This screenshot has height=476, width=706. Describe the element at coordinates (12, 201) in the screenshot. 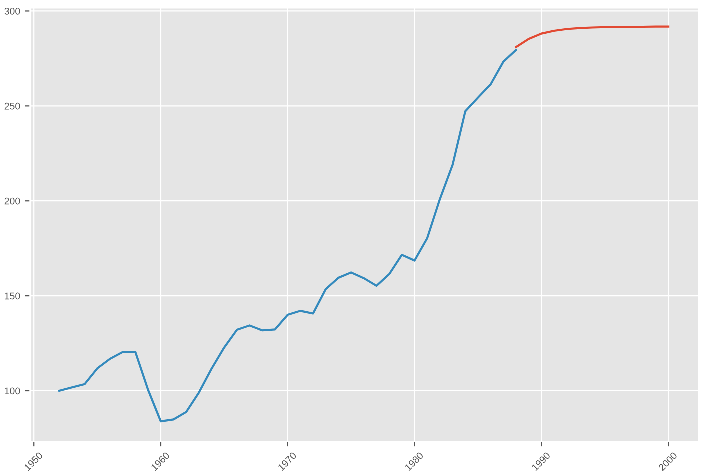

I see `y-tick-label: 200` at that location.